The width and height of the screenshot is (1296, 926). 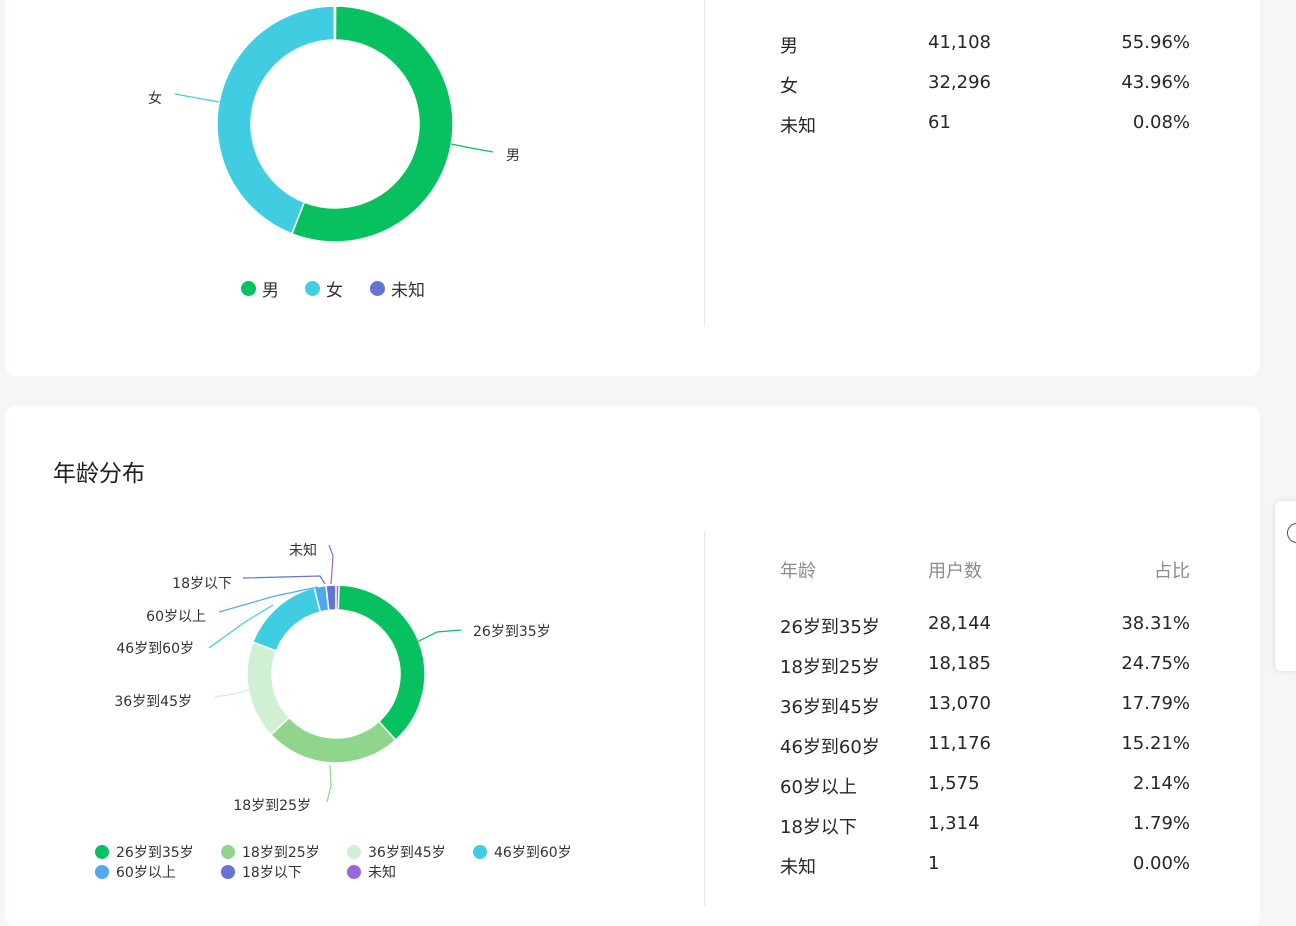 I want to click on age-pct: 24.75%, so click(x=1155, y=663).